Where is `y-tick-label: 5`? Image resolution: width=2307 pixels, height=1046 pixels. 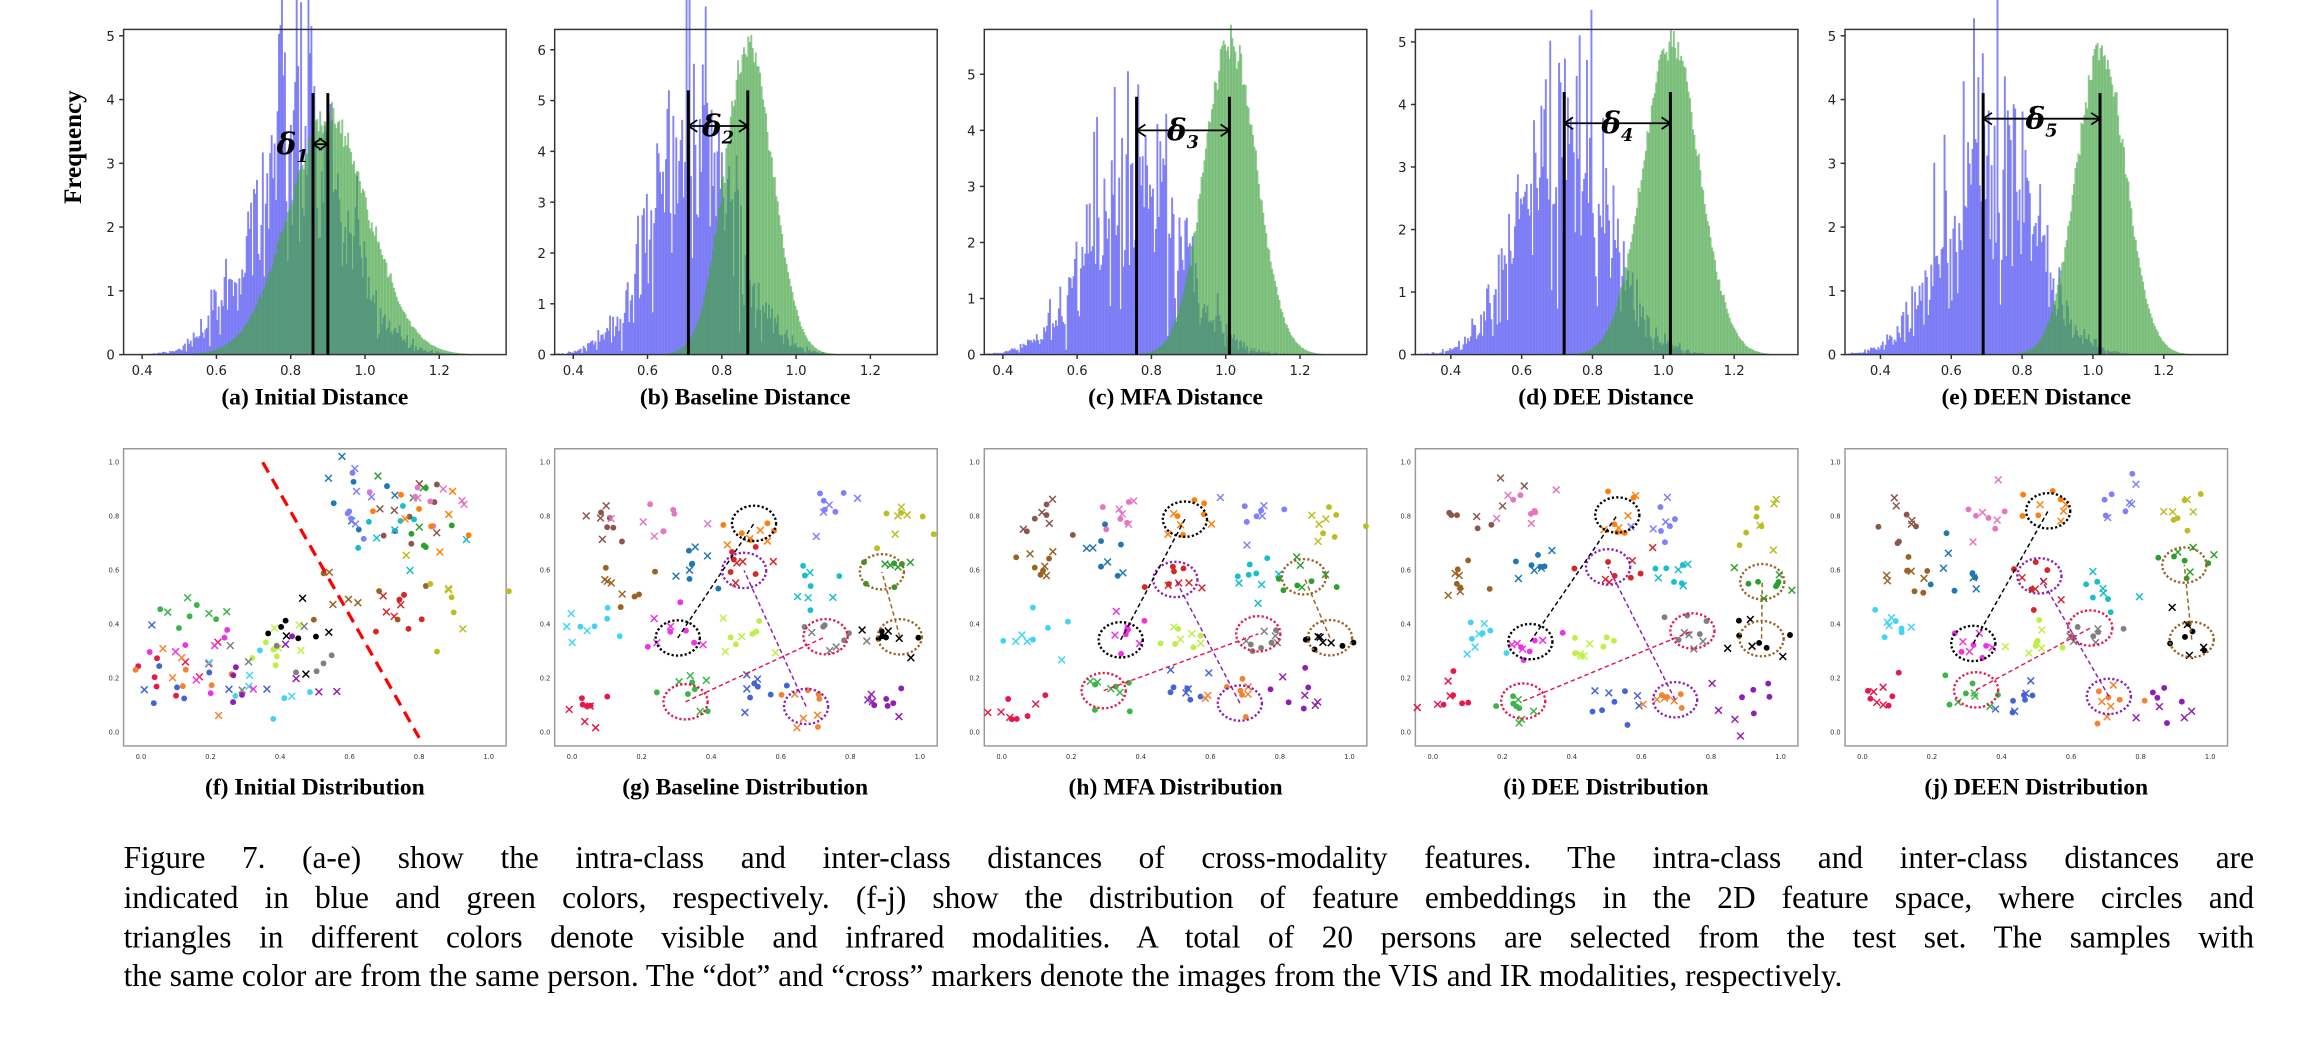 y-tick-label: 5 is located at coordinates (1832, 37).